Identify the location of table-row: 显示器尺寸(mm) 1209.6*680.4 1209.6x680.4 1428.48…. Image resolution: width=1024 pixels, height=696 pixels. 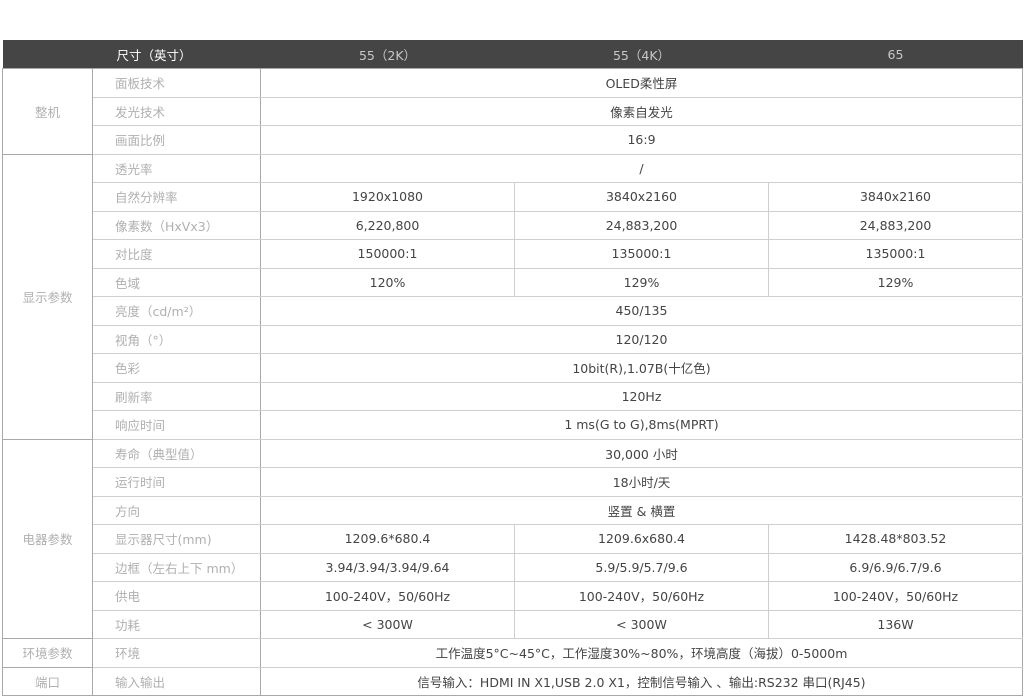
(513, 539).